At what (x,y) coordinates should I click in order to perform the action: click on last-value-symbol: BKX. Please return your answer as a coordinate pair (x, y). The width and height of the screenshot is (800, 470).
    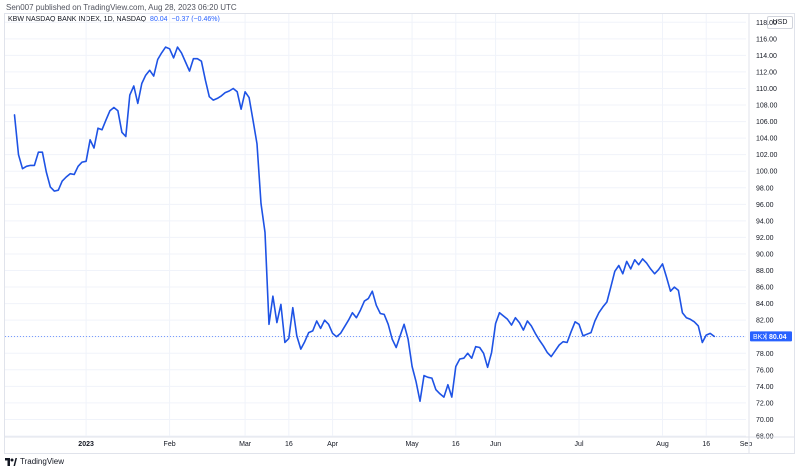
    Looking at the image, I should click on (760, 337).